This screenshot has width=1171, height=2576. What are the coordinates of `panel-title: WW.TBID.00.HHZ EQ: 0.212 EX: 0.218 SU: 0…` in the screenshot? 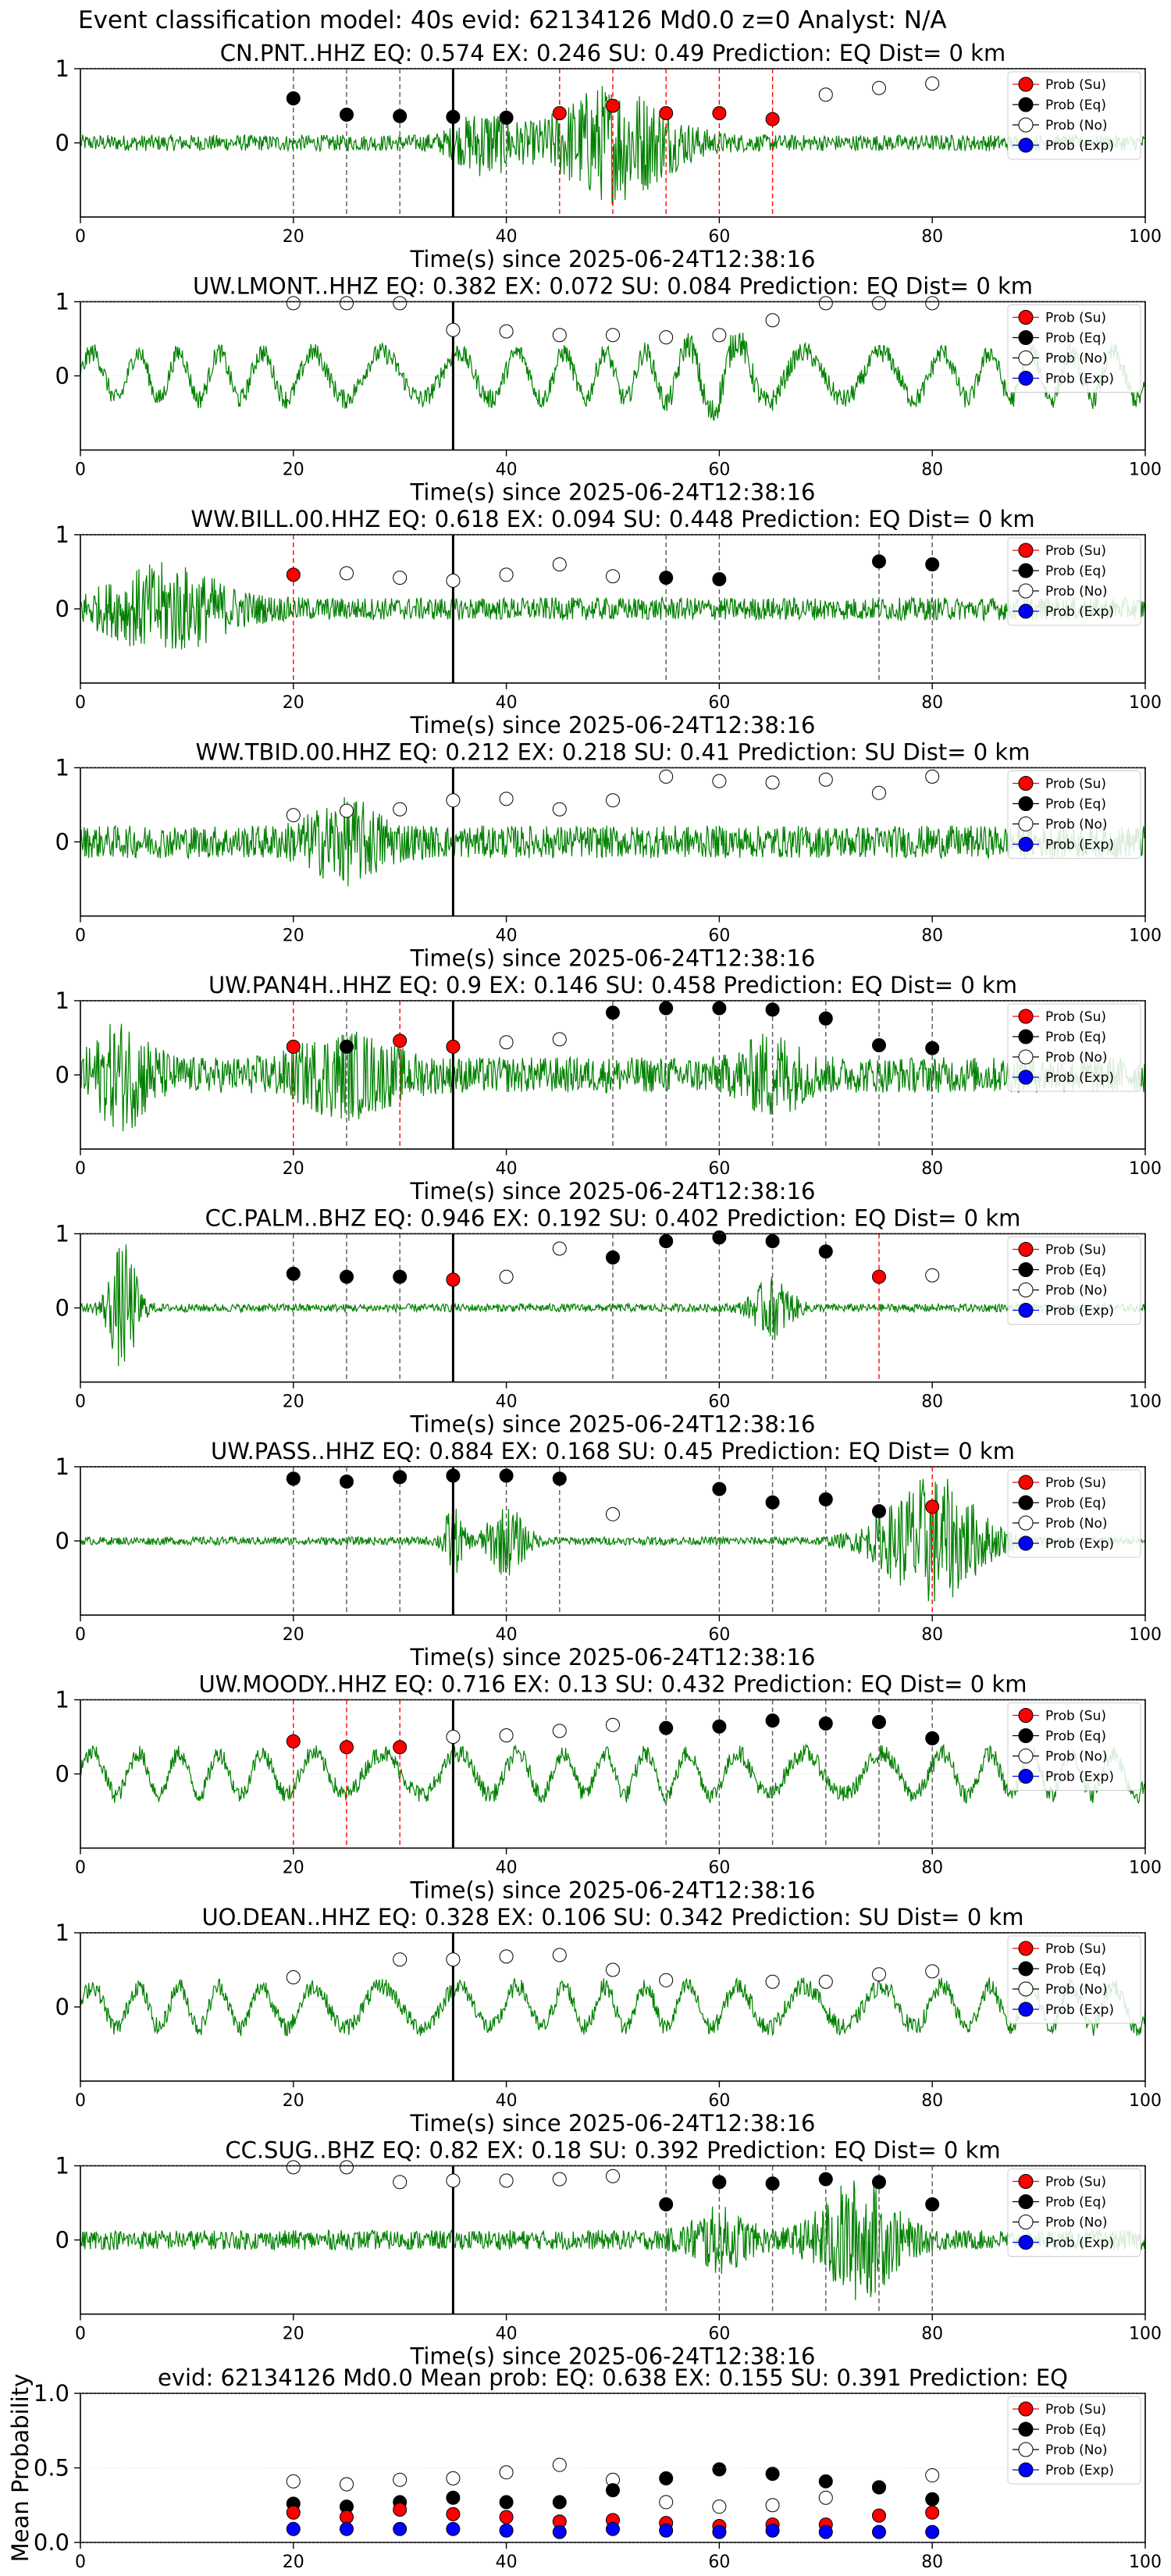 It's located at (613, 752).